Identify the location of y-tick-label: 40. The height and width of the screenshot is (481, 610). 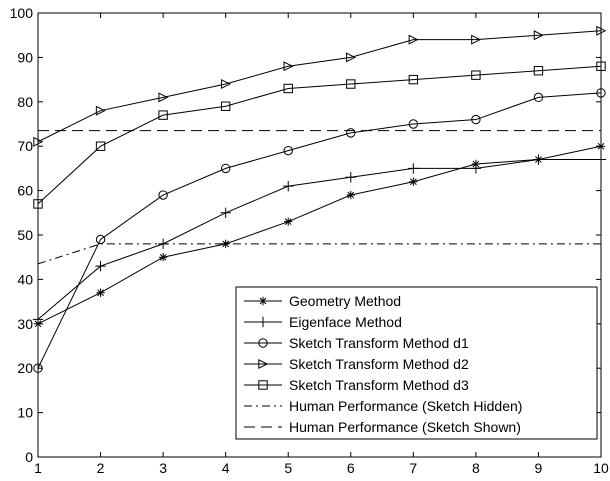
(25, 279).